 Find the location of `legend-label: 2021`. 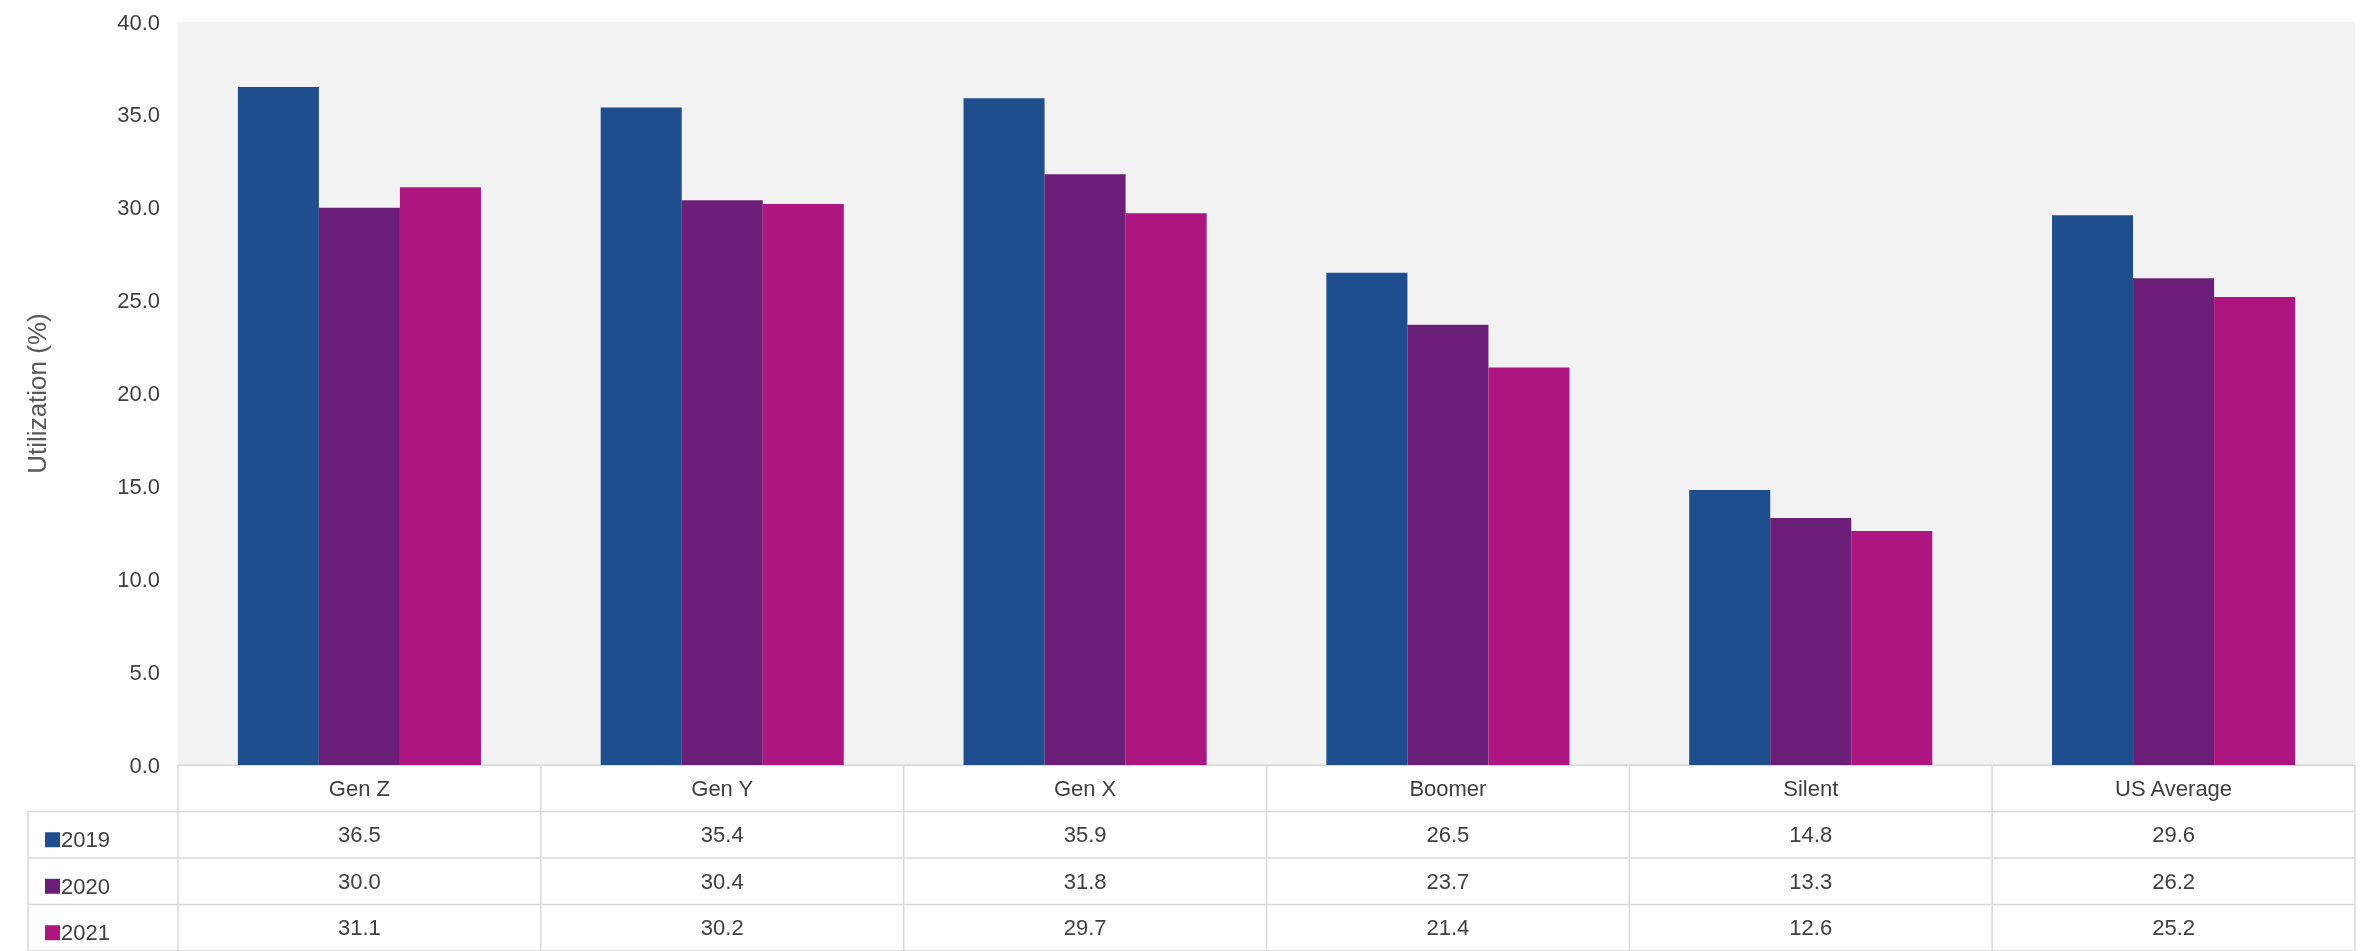

legend-label: 2021 is located at coordinates (85, 933).